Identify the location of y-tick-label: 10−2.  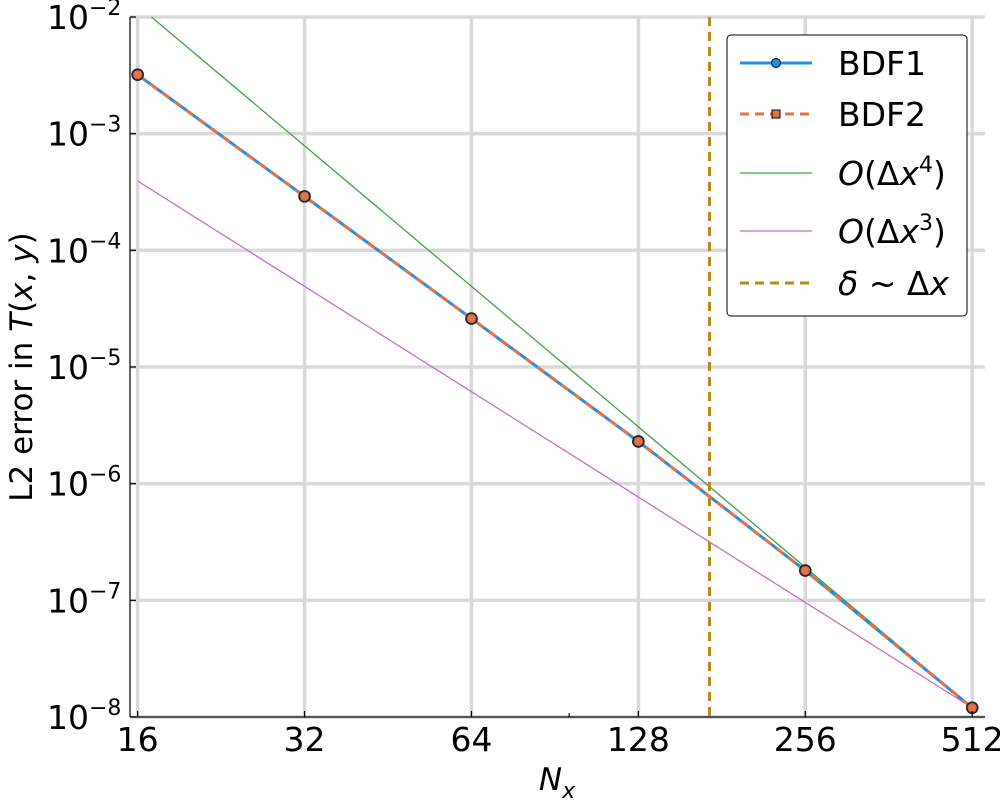
(84, 18).